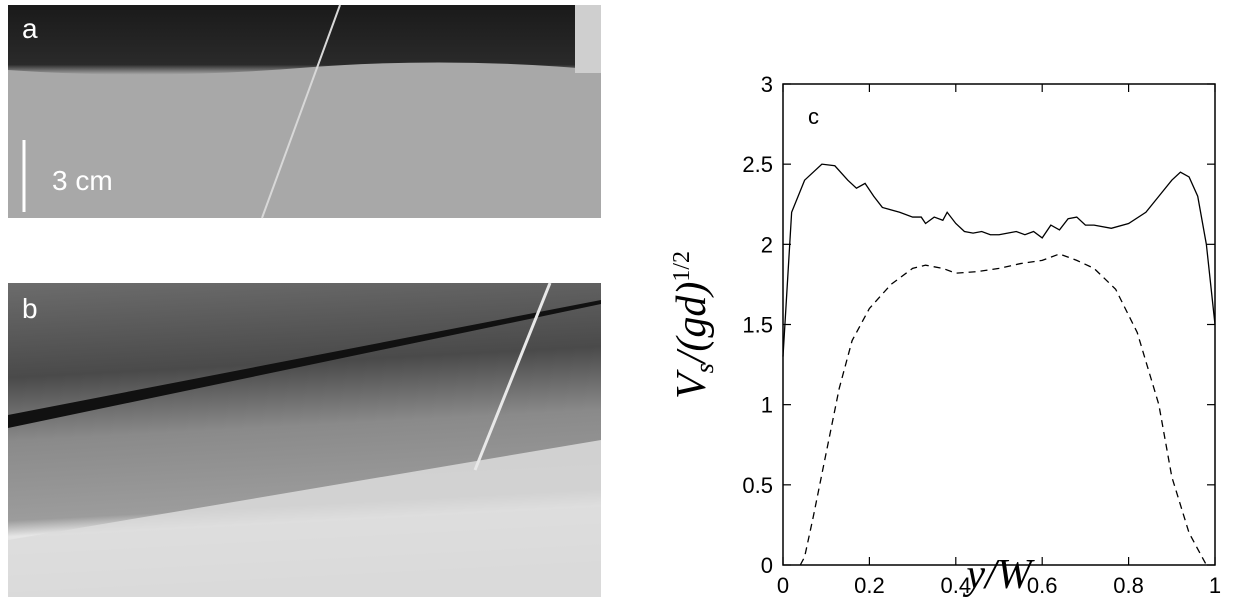 The image size is (1259, 597). Describe the element at coordinates (1128, 585) in the screenshot. I see `x-tick-label: 0.8` at that location.